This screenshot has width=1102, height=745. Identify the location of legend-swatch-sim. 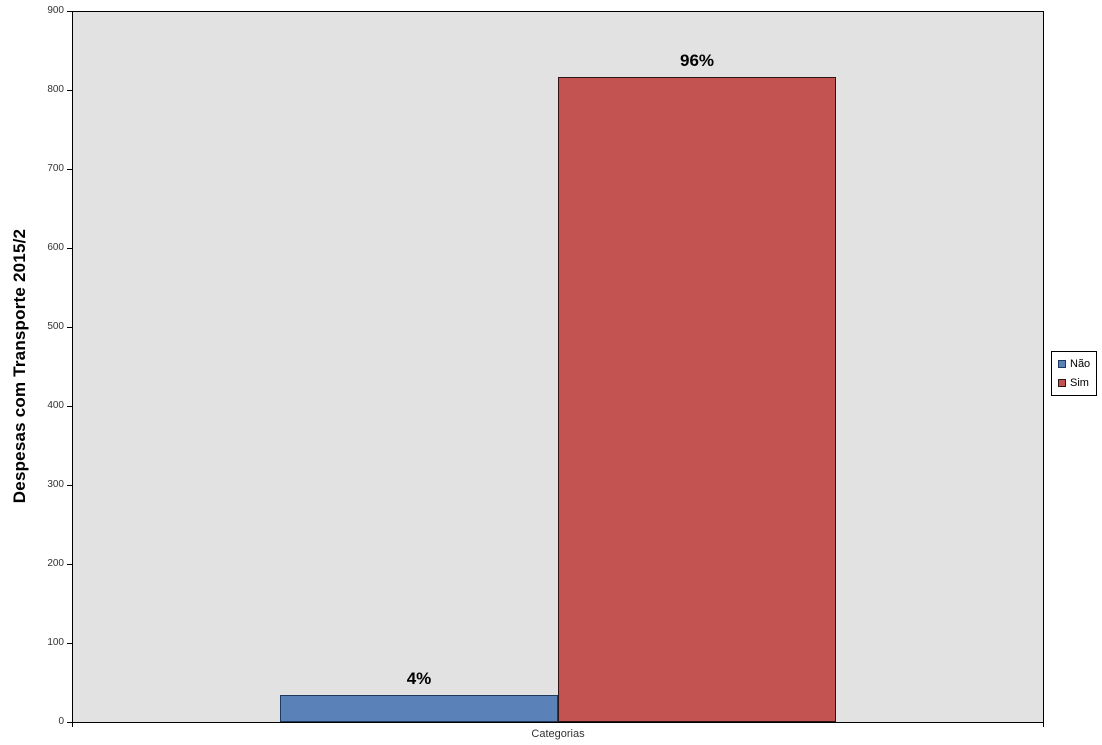
(1062, 383).